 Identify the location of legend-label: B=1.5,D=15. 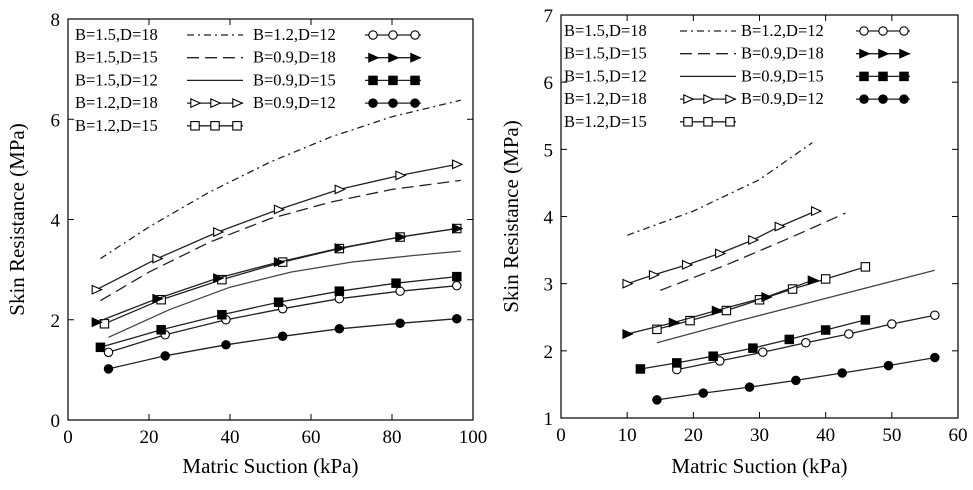
(116, 57).